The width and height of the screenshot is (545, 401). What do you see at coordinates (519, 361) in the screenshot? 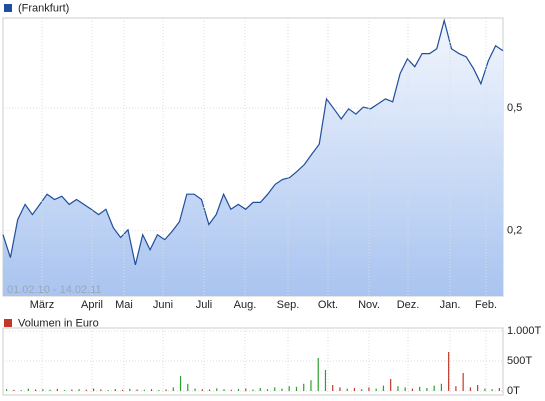
I see `y-tick-label: 500T` at bounding box center [519, 361].